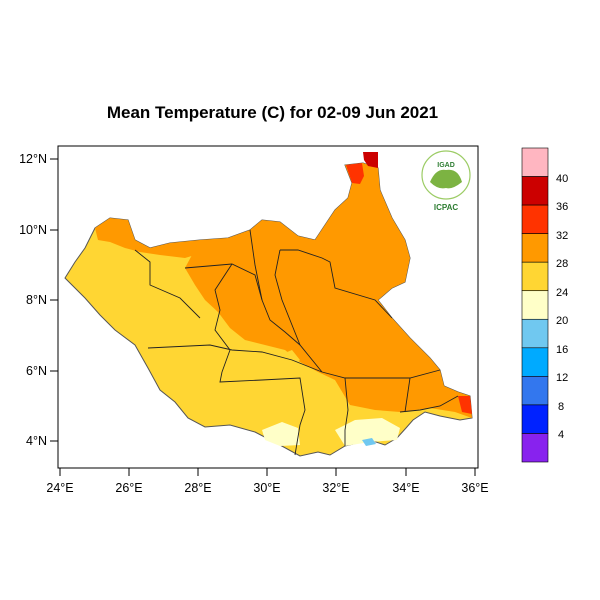 The width and height of the screenshot is (600, 600). I want to click on y-tick-6n: 6°N, so click(36, 371).